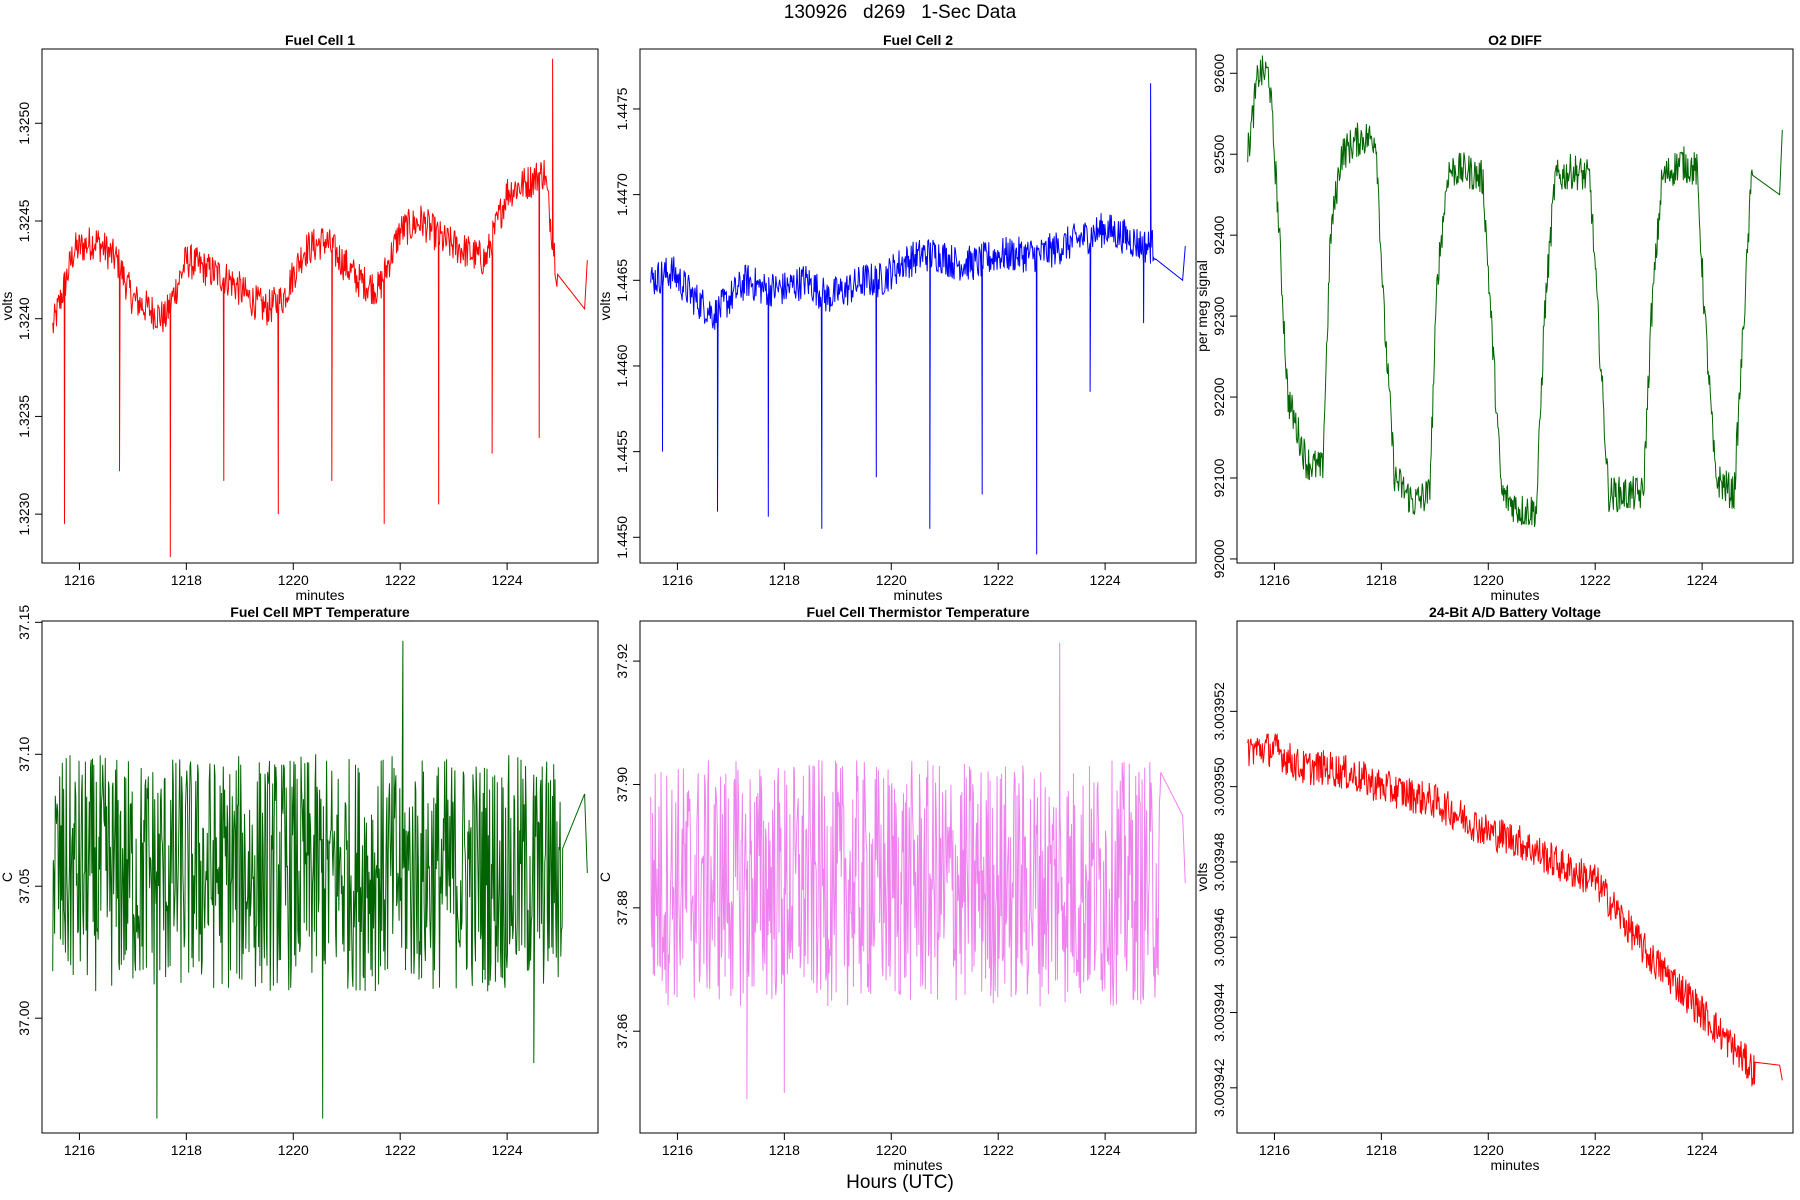 This screenshot has width=1800, height=1200. What do you see at coordinates (1219, 937) in the screenshot?
I see `y-tick-label: 3.003946` at bounding box center [1219, 937].